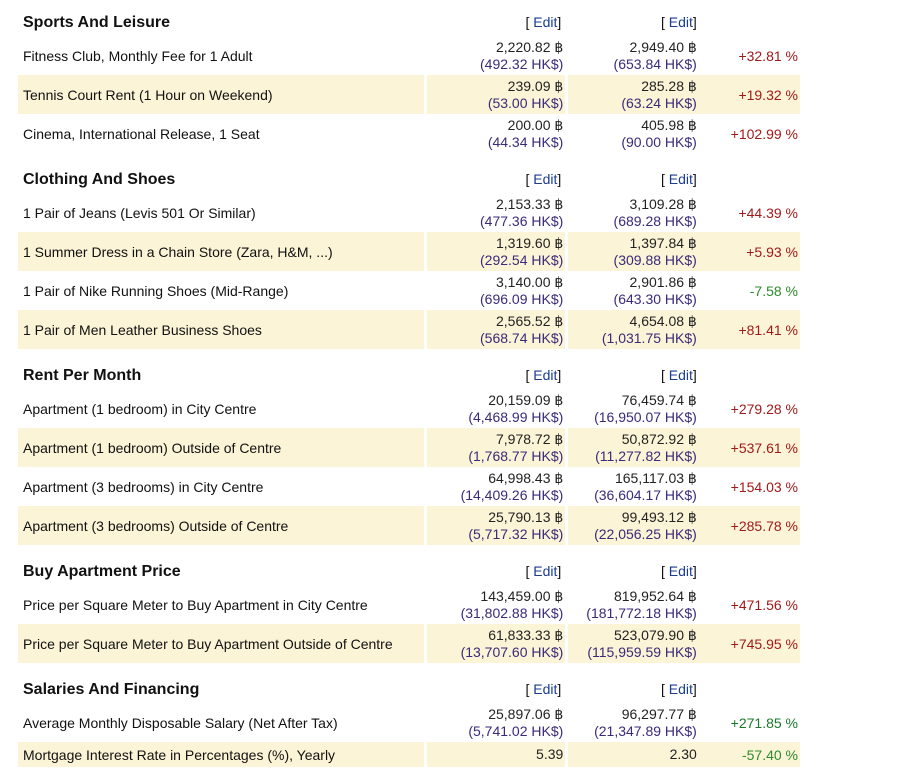 The width and height of the screenshot is (920, 768). What do you see at coordinates (641, 486) in the screenshot?
I see `city-b-price: 165,117.03 ฿ (36,604.17 HK$)` at bounding box center [641, 486].